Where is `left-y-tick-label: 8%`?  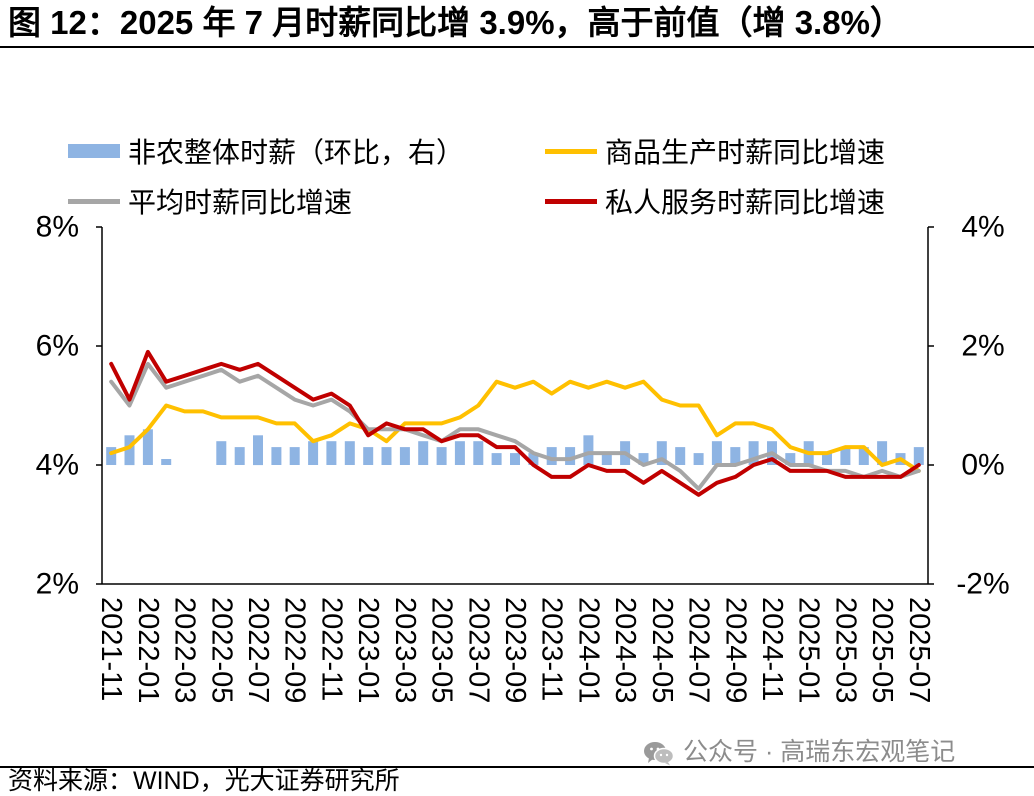
left-y-tick-label: 8% is located at coordinates (57, 227).